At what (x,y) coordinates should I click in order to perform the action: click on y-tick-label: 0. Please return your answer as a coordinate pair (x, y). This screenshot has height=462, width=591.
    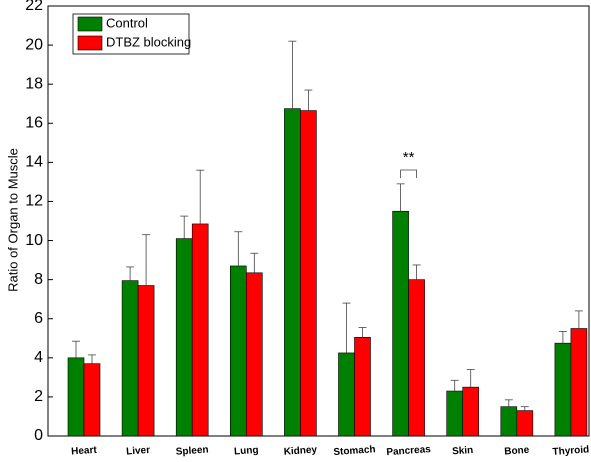
    Looking at the image, I should click on (38, 435).